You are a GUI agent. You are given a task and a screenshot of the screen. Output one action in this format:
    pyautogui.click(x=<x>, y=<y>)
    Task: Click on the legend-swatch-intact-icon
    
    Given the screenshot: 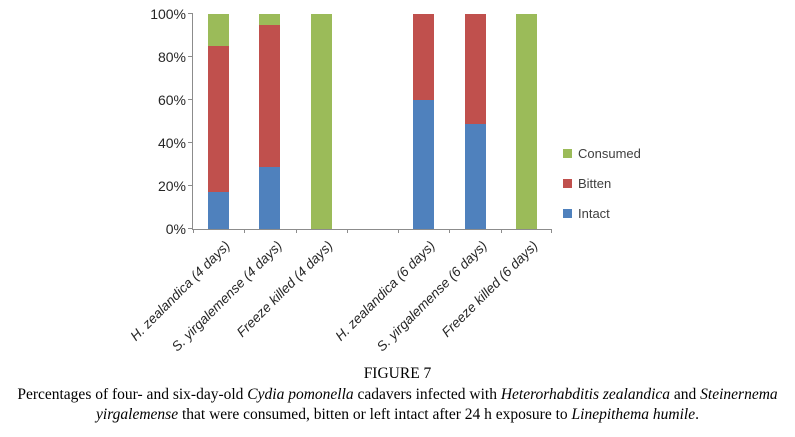 What is the action you would take?
    pyautogui.click(x=567, y=213)
    